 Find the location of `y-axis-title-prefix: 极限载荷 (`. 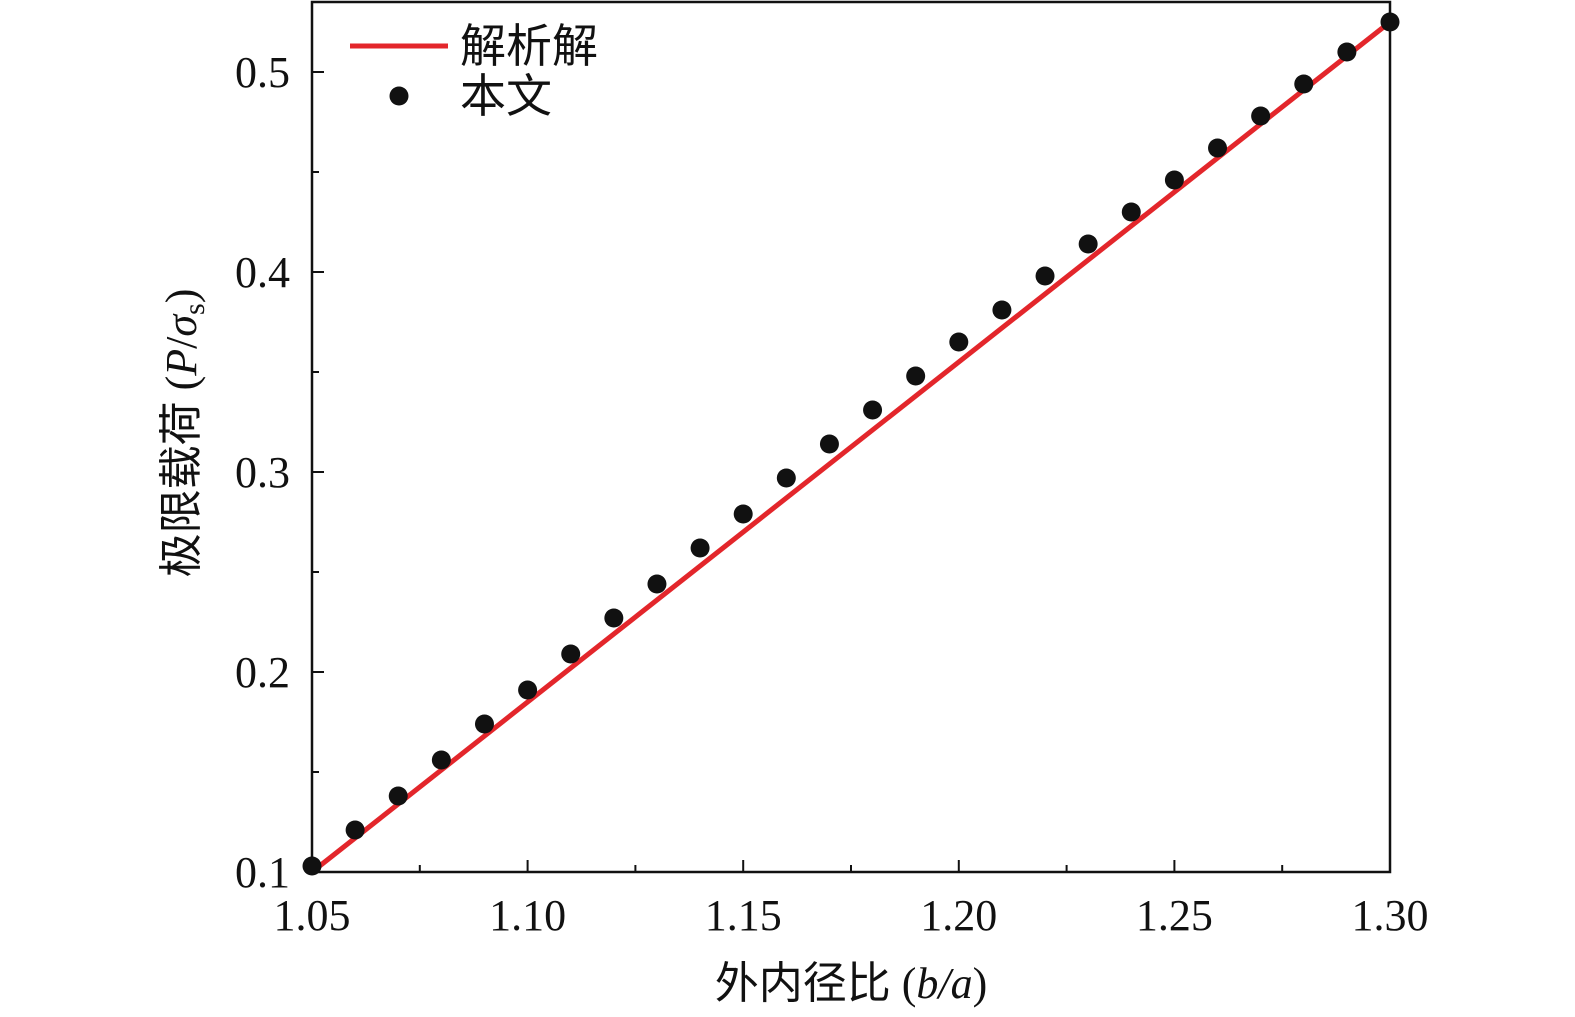

y-axis-title-prefix: 极限载荷 ( is located at coordinates (181, 477).